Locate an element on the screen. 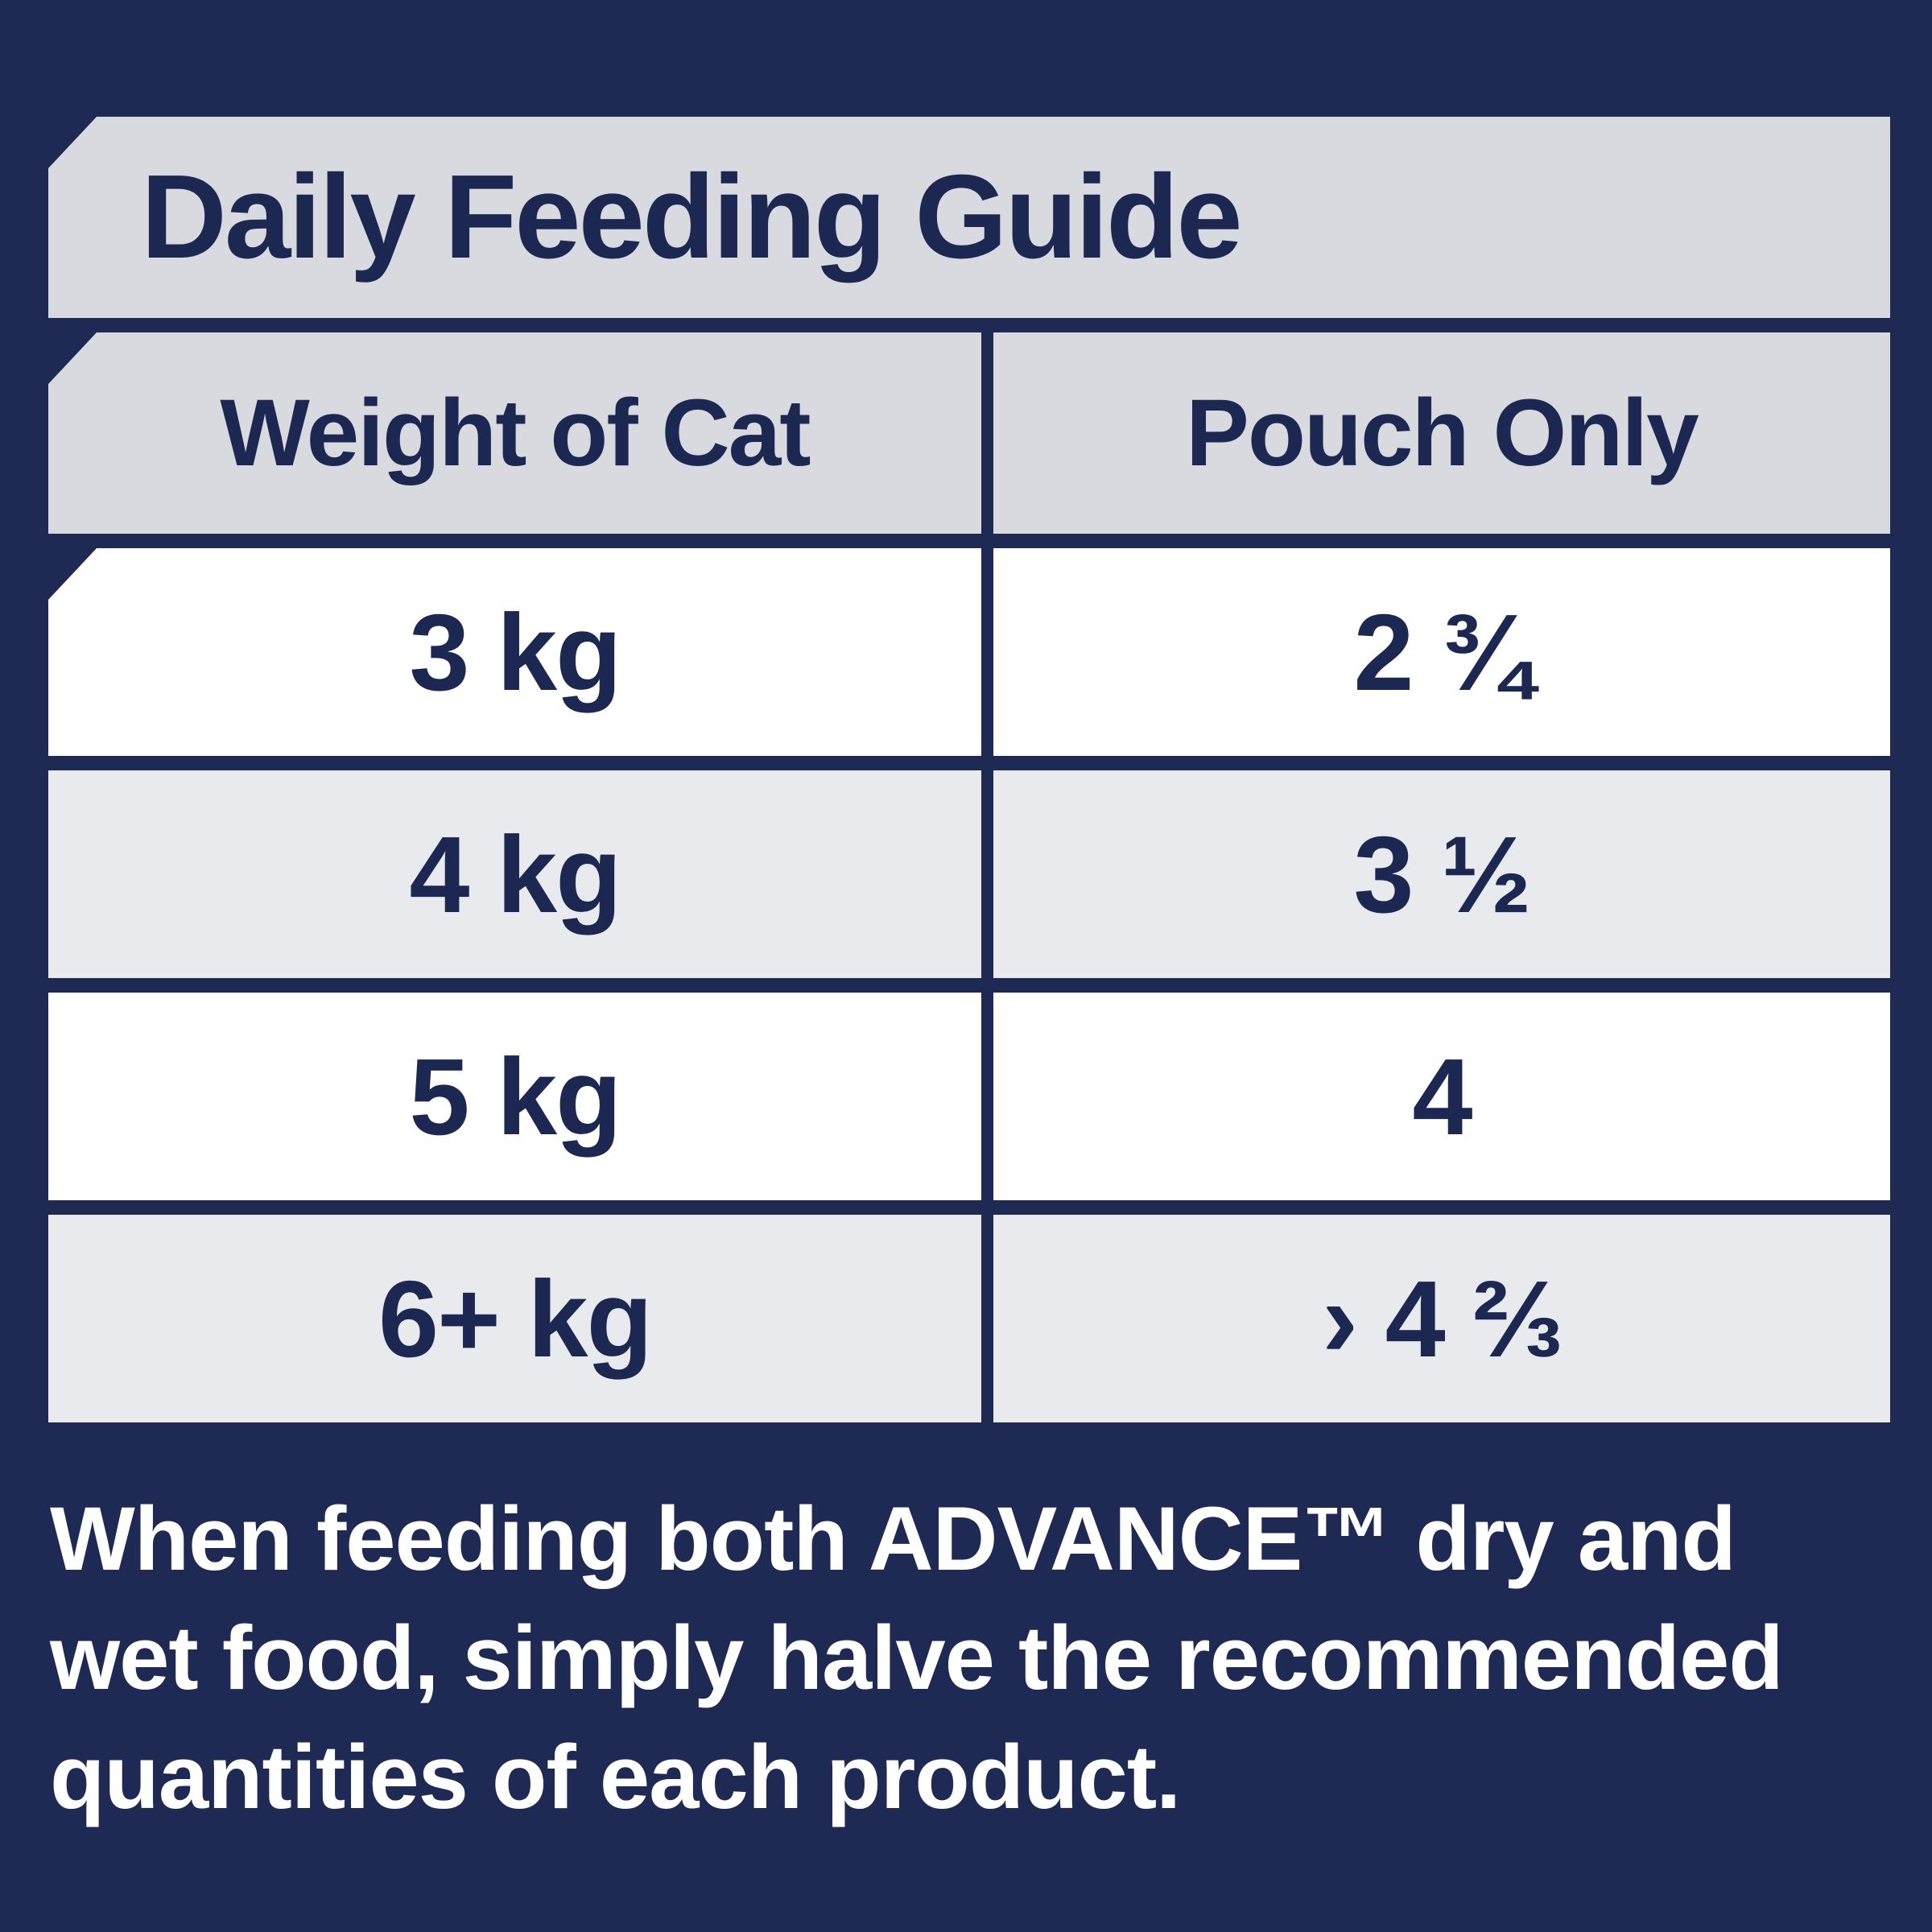 This screenshot has height=1932, width=1932. weight-cell: 4 kg is located at coordinates (514, 874).